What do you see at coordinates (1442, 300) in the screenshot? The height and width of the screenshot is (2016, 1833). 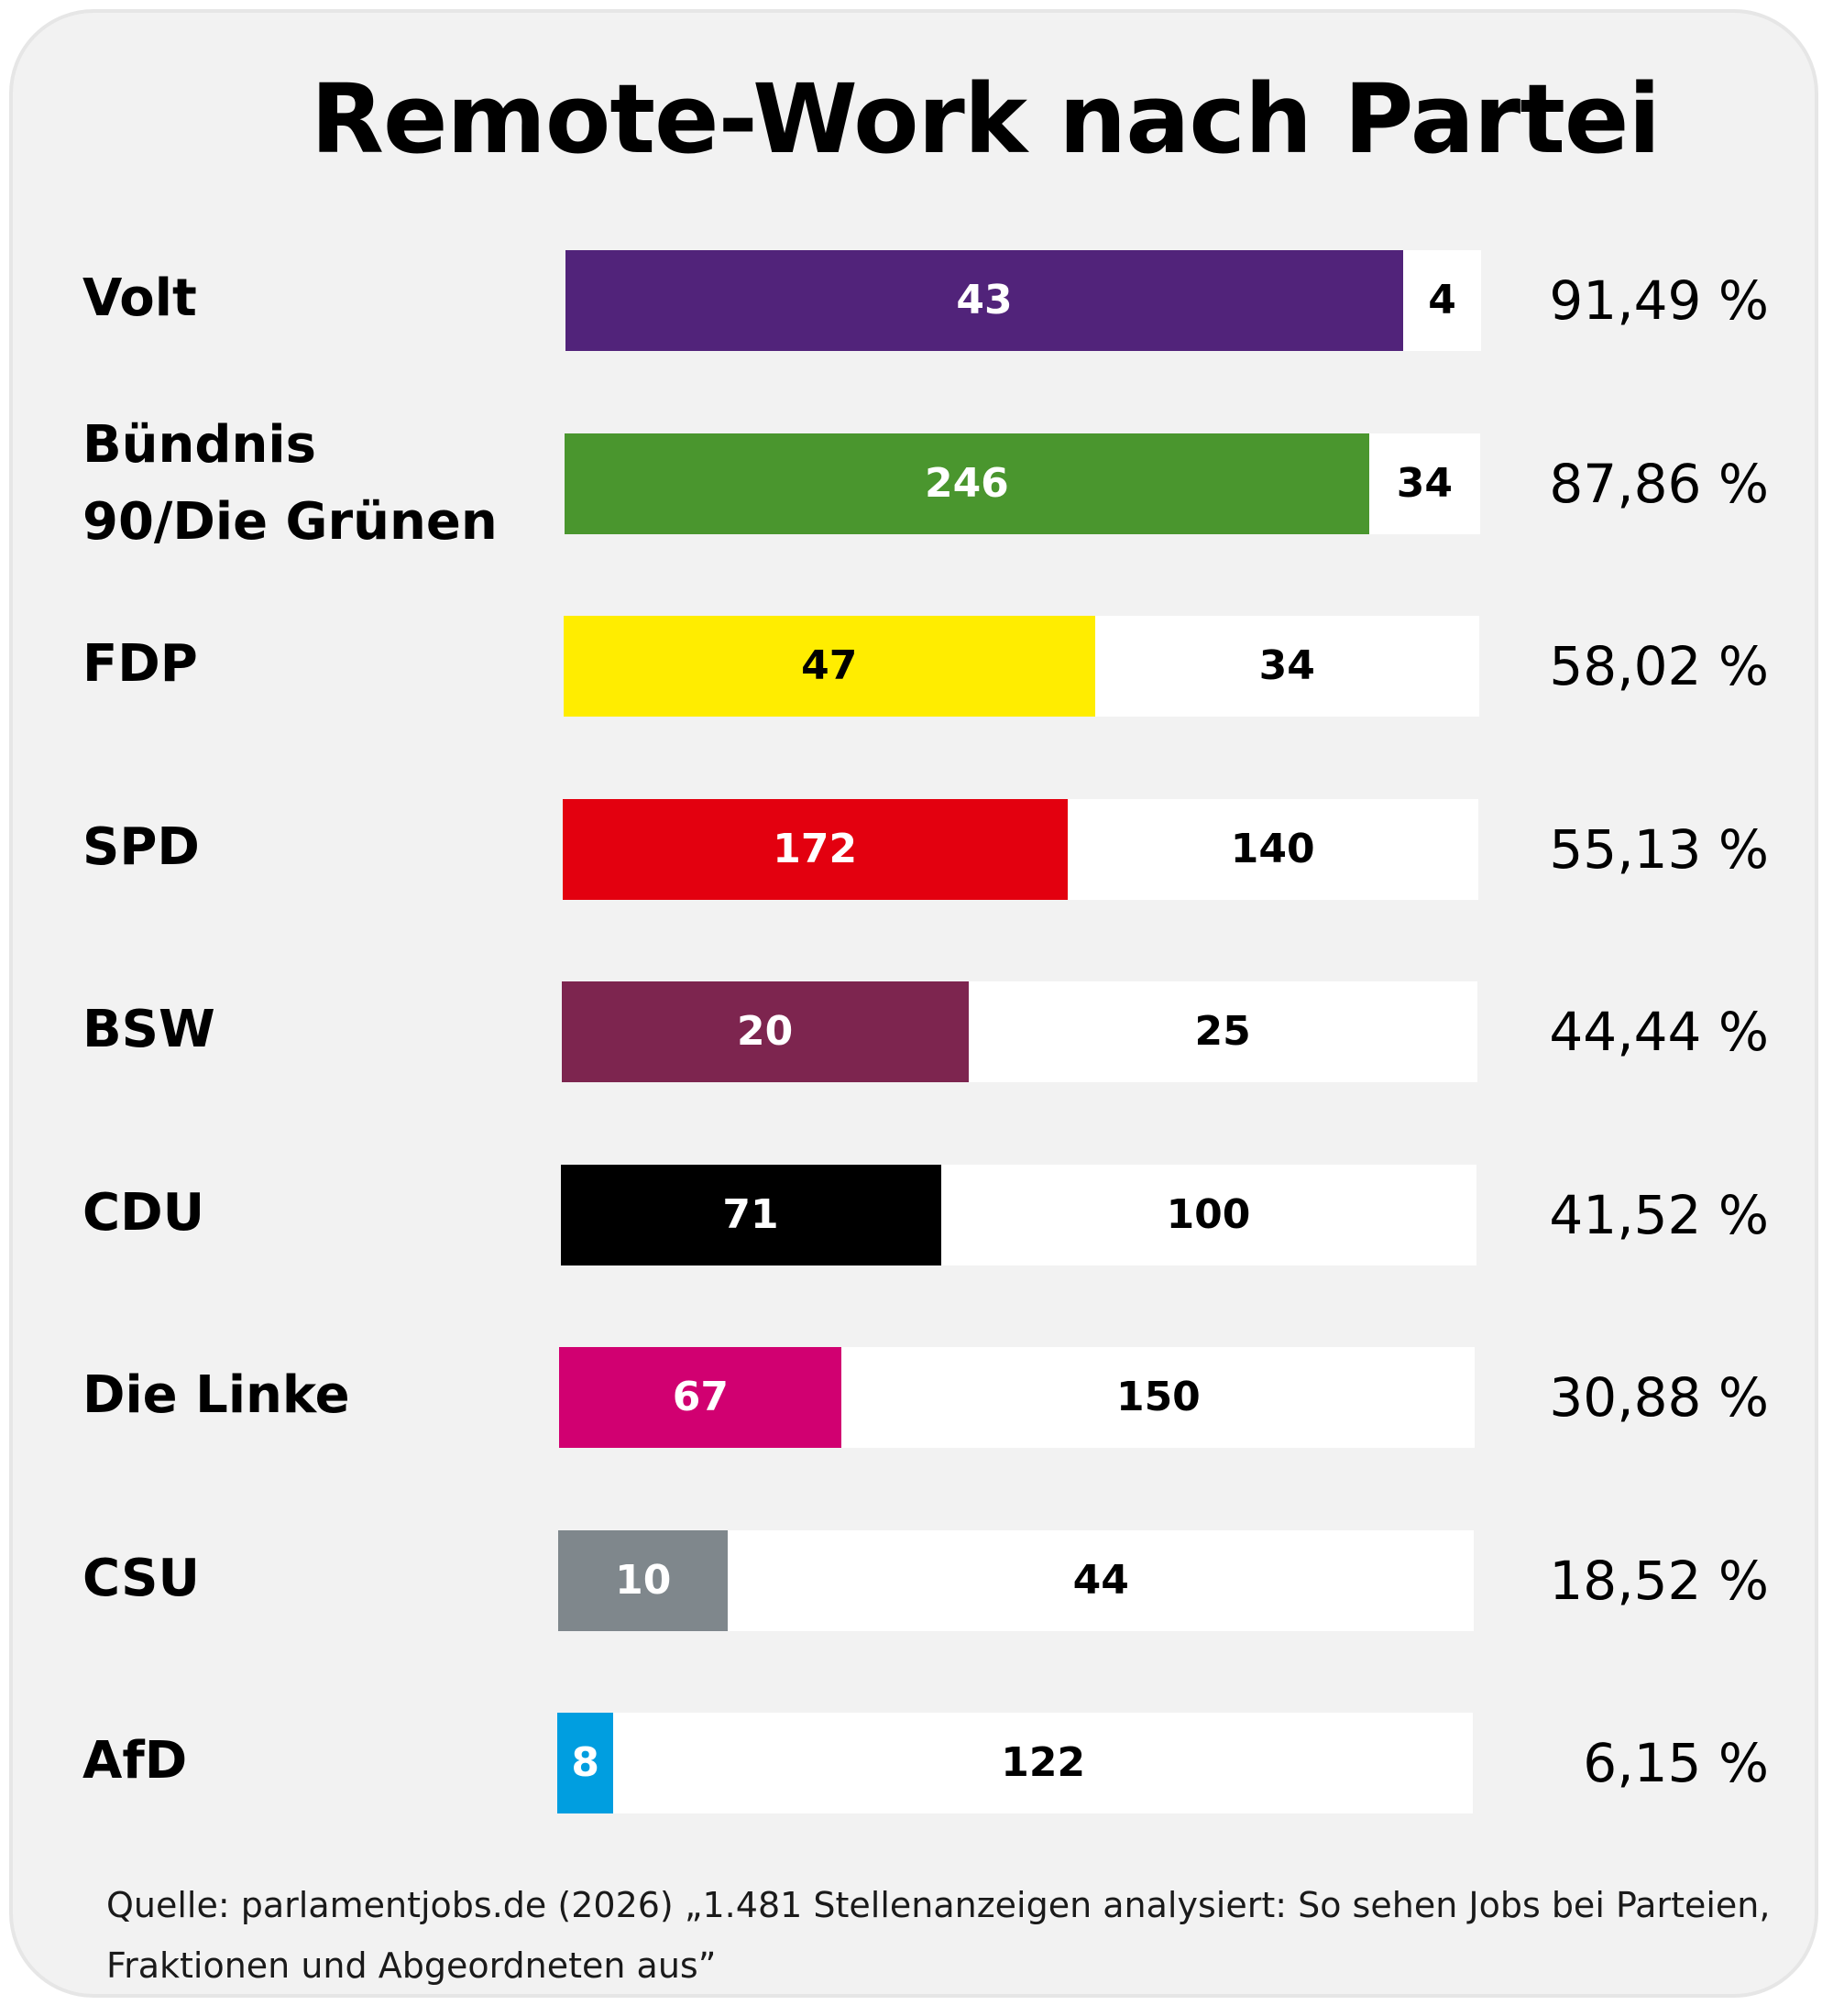 I see `not-remote-value-label: 4` at bounding box center [1442, 300].